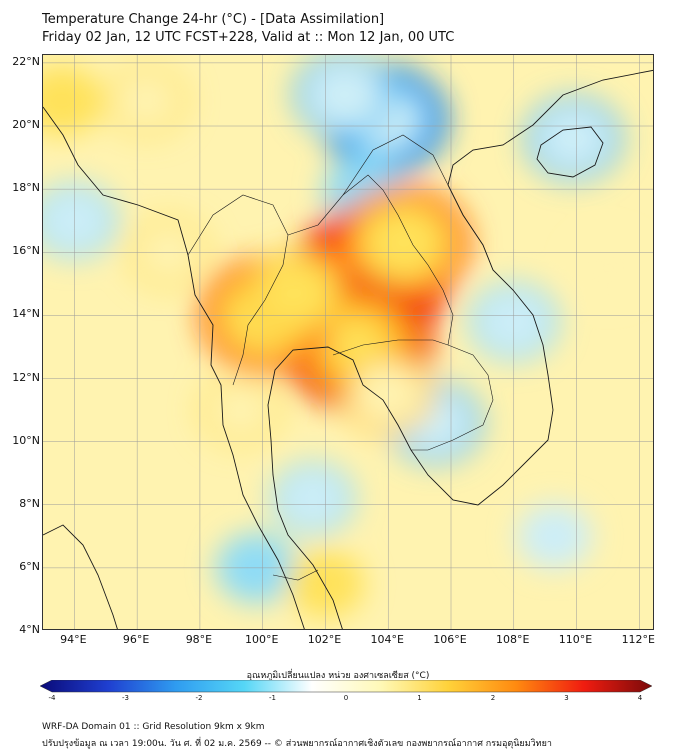 Image resolution: width=676 pixels, height=756 pixels. What do you see at coordinates (76, 221) in the screenshot?
I see `anomaly-cold-andaman` at bounding box center [76, 221].